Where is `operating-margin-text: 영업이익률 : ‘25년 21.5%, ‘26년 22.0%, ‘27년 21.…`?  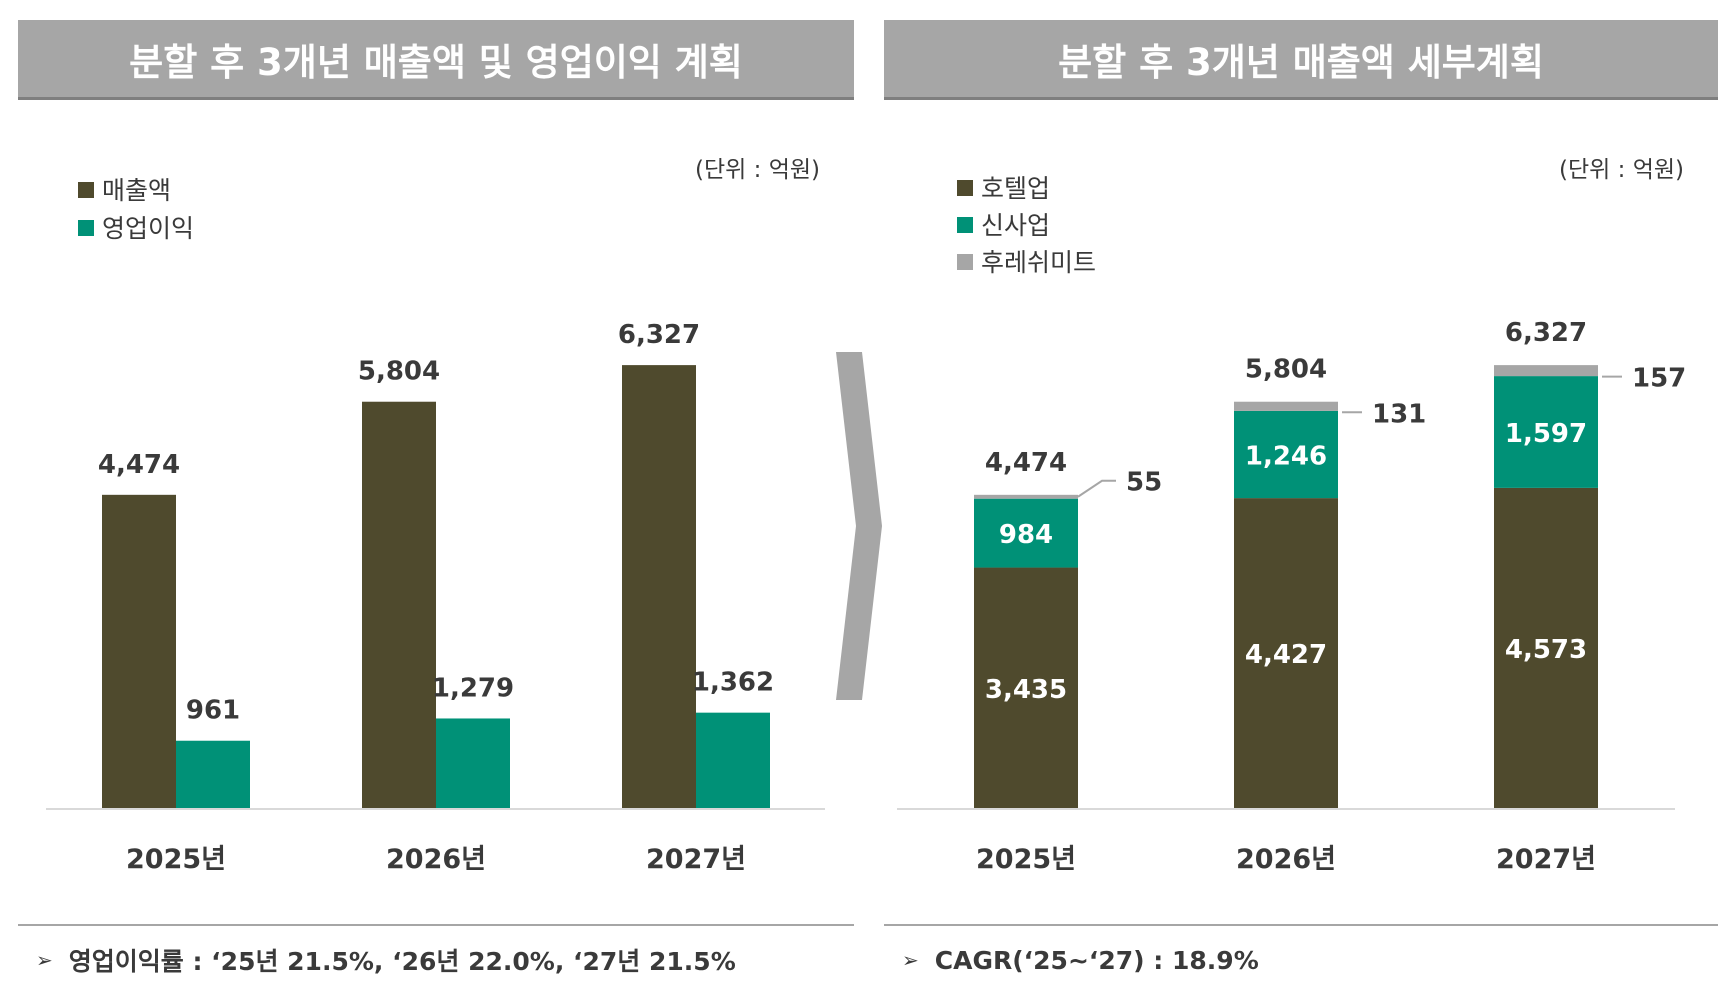
operating-margin-text: 영업이익률 : ‘25년 21.5%, ‘26년 22.0%, ‘27년 21.… is located at coordinates (402, 961).